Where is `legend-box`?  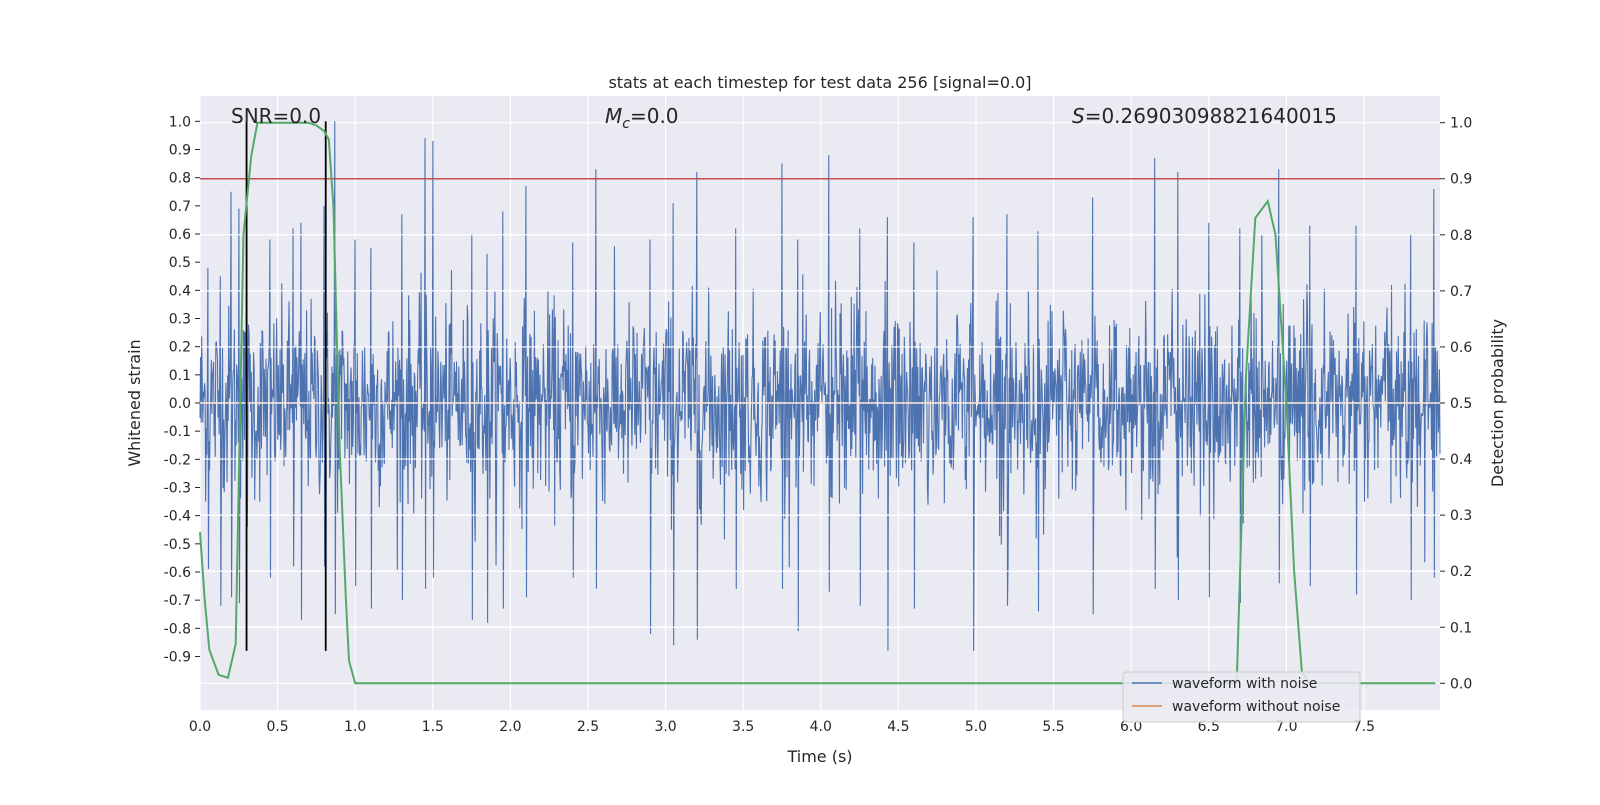 legend-box is located at coordinates (1241, 697).